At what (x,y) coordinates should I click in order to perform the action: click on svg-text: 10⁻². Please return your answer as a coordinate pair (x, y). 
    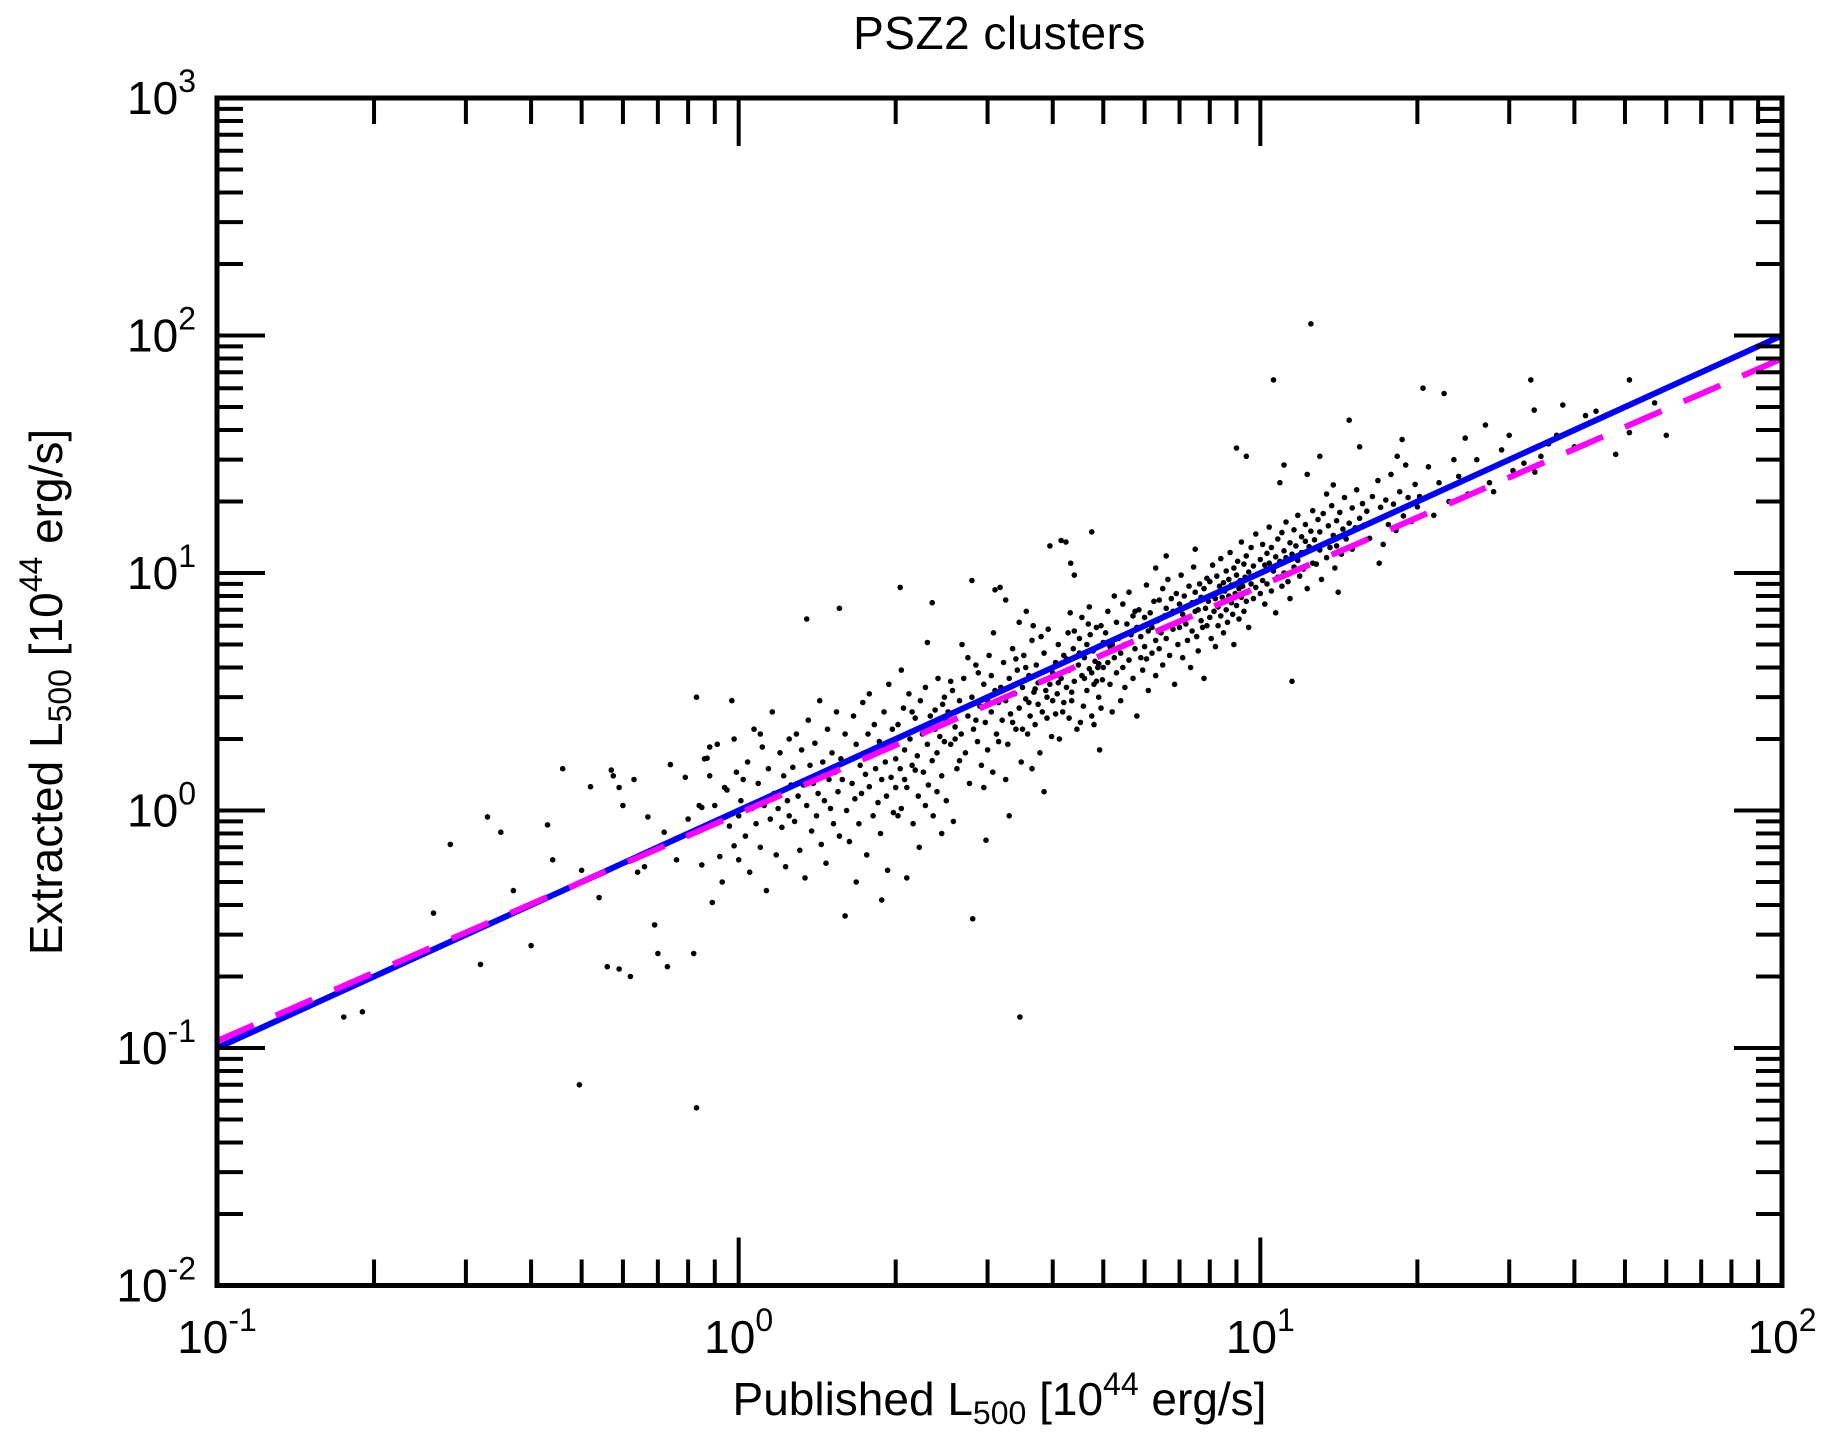
    Looking at the image, I should click on (156, 1281).